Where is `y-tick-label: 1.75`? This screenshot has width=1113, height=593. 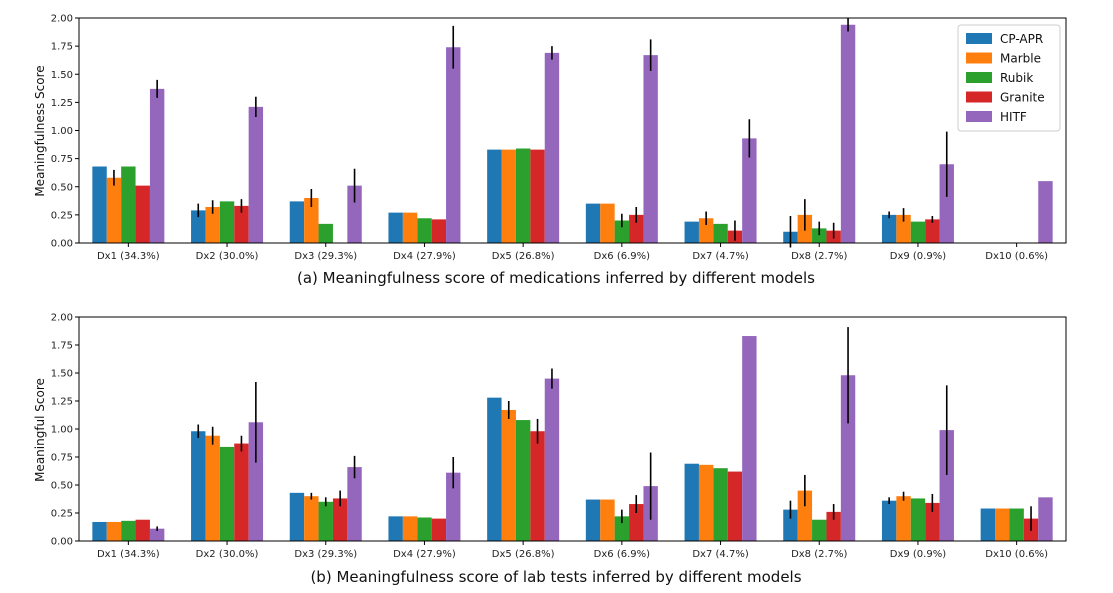
y-tick-label: 1.75 is located at coordinates (62, 346).